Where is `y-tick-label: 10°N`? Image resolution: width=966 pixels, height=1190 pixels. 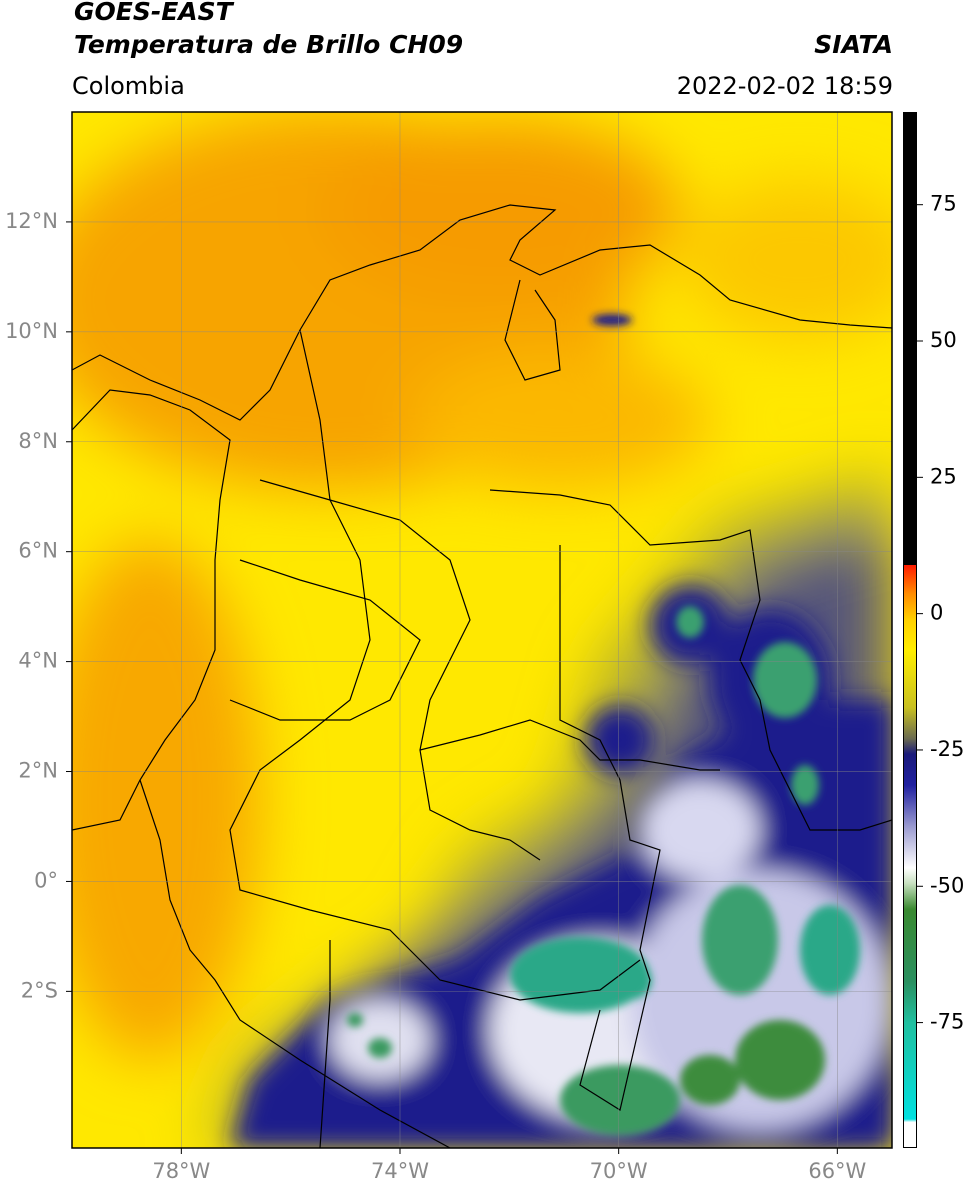 y-tick-label: 10°N is located at coordinates (31, 331).